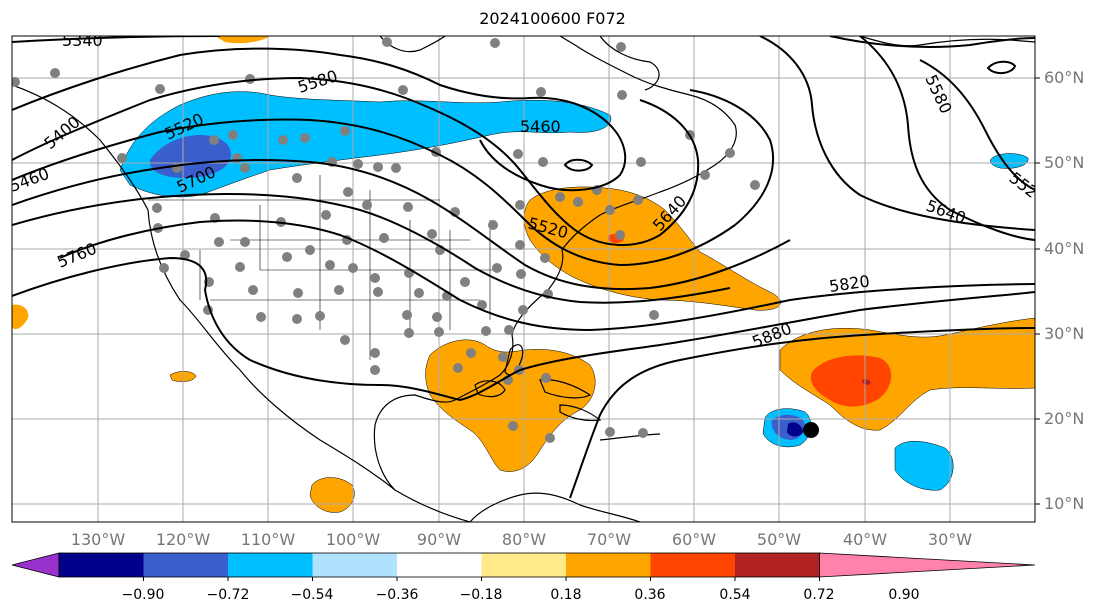 This screenshot has height=615, width=1105. Describe the element at coordinates (481, 595) in the screenshot. I see `colorbar-tick-label: −0.18` at that location.